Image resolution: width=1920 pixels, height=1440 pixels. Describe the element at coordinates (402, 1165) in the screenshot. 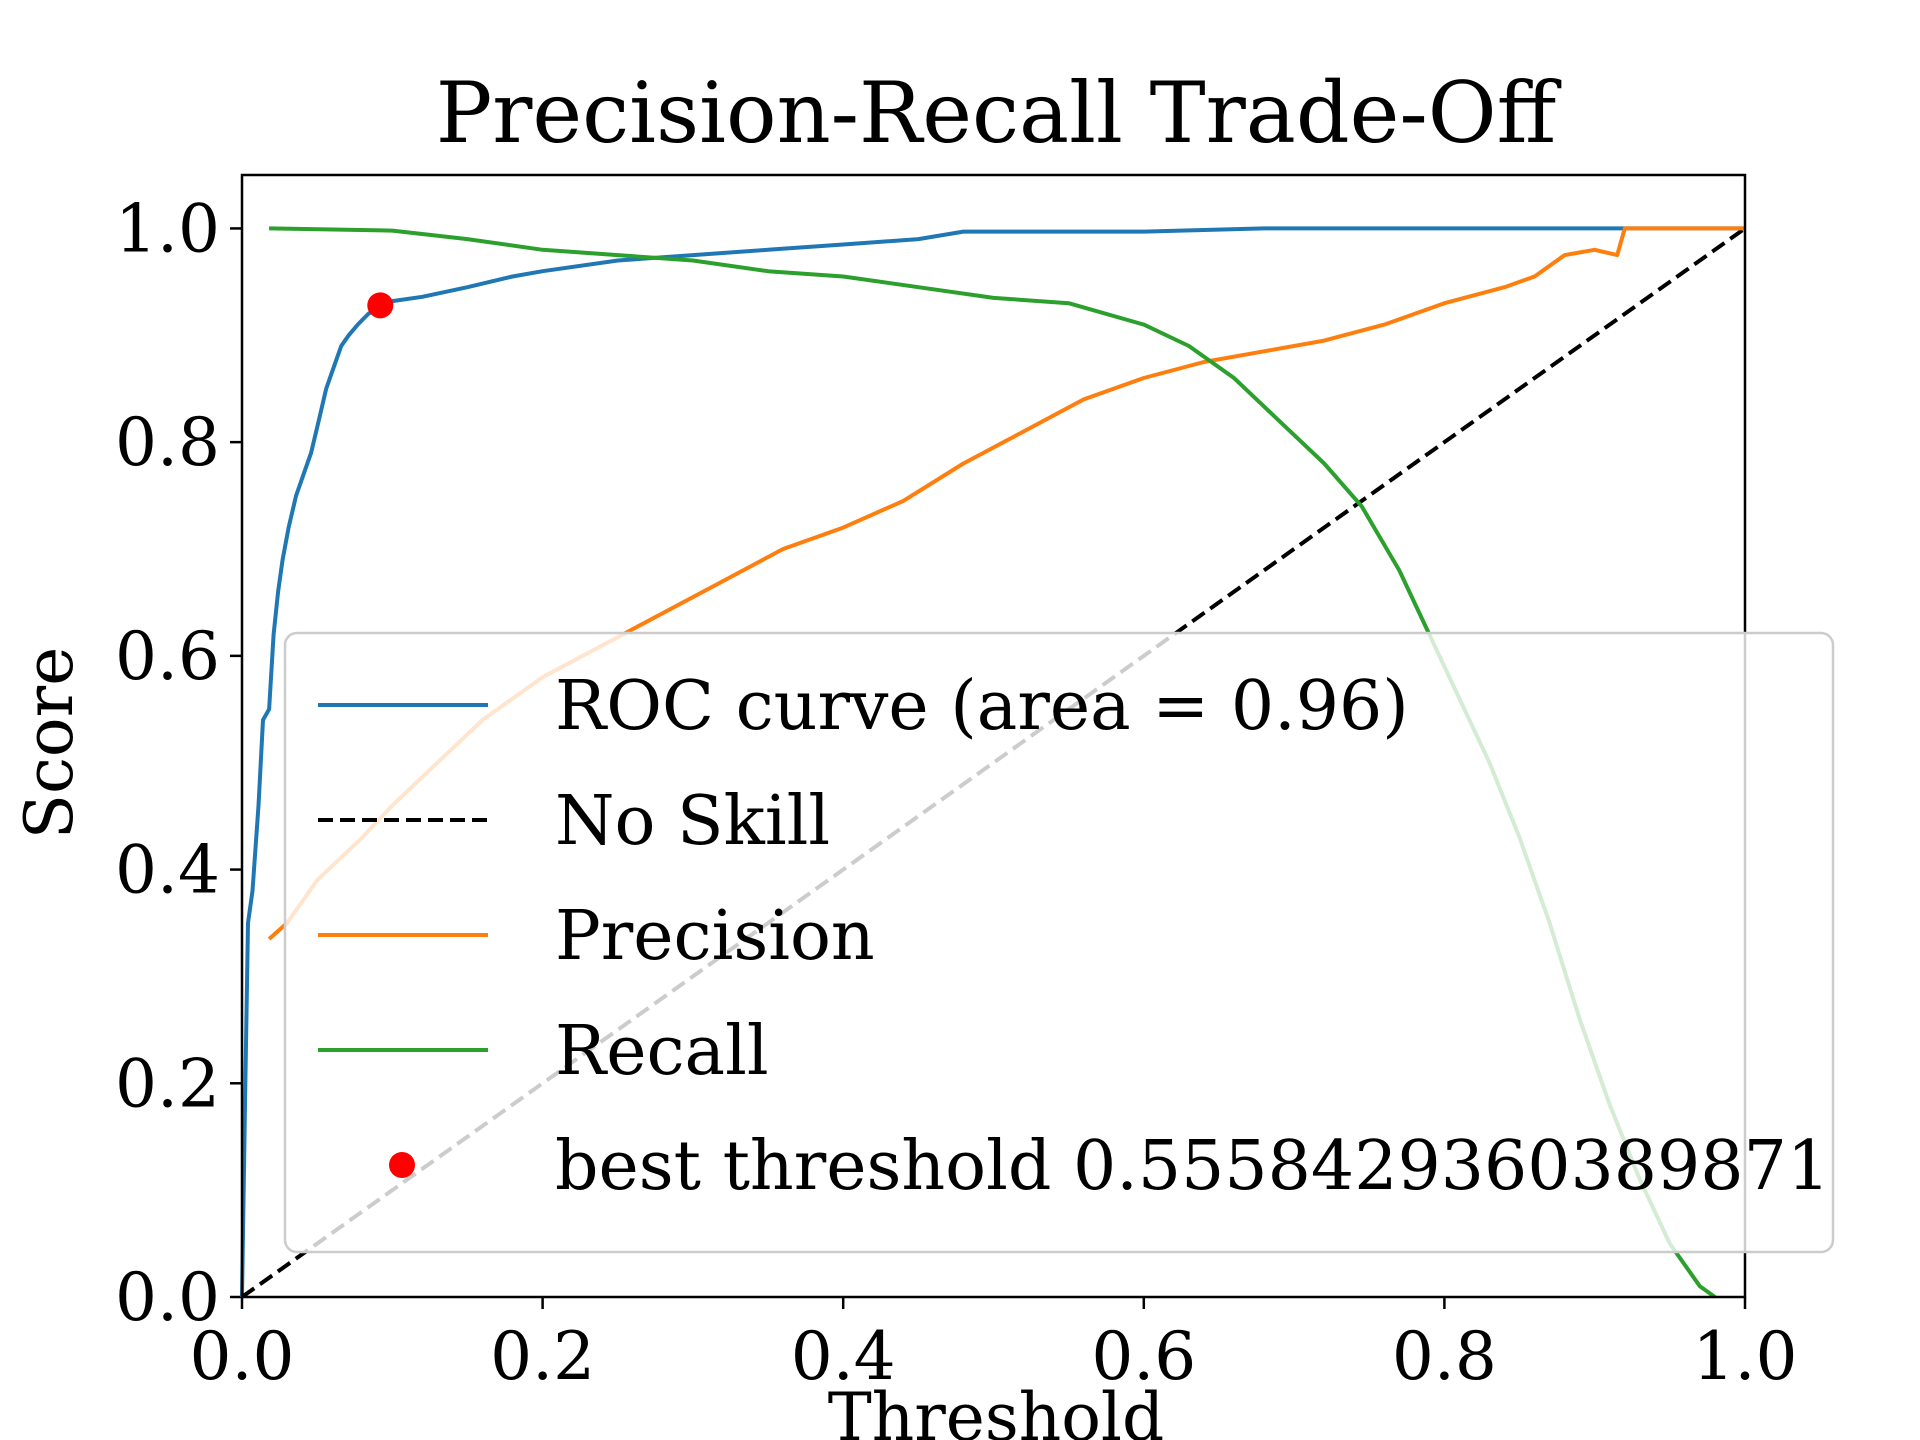

I see `legend-marker` at that location.